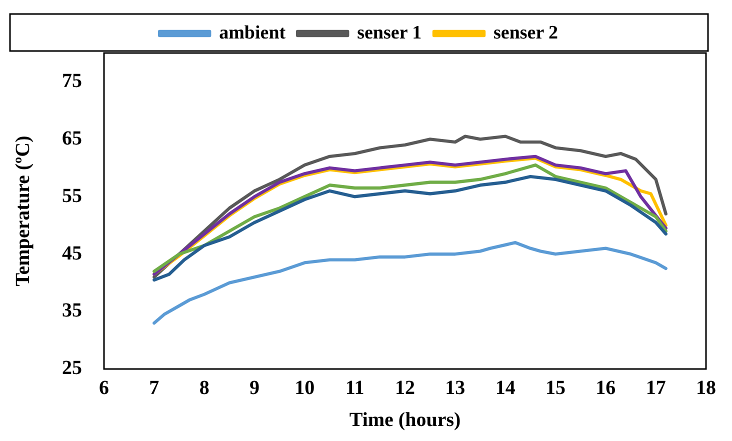  Describe the element at coordinates (72, 311) in the screenshot. I see `y-tick-label: 35` at that location.